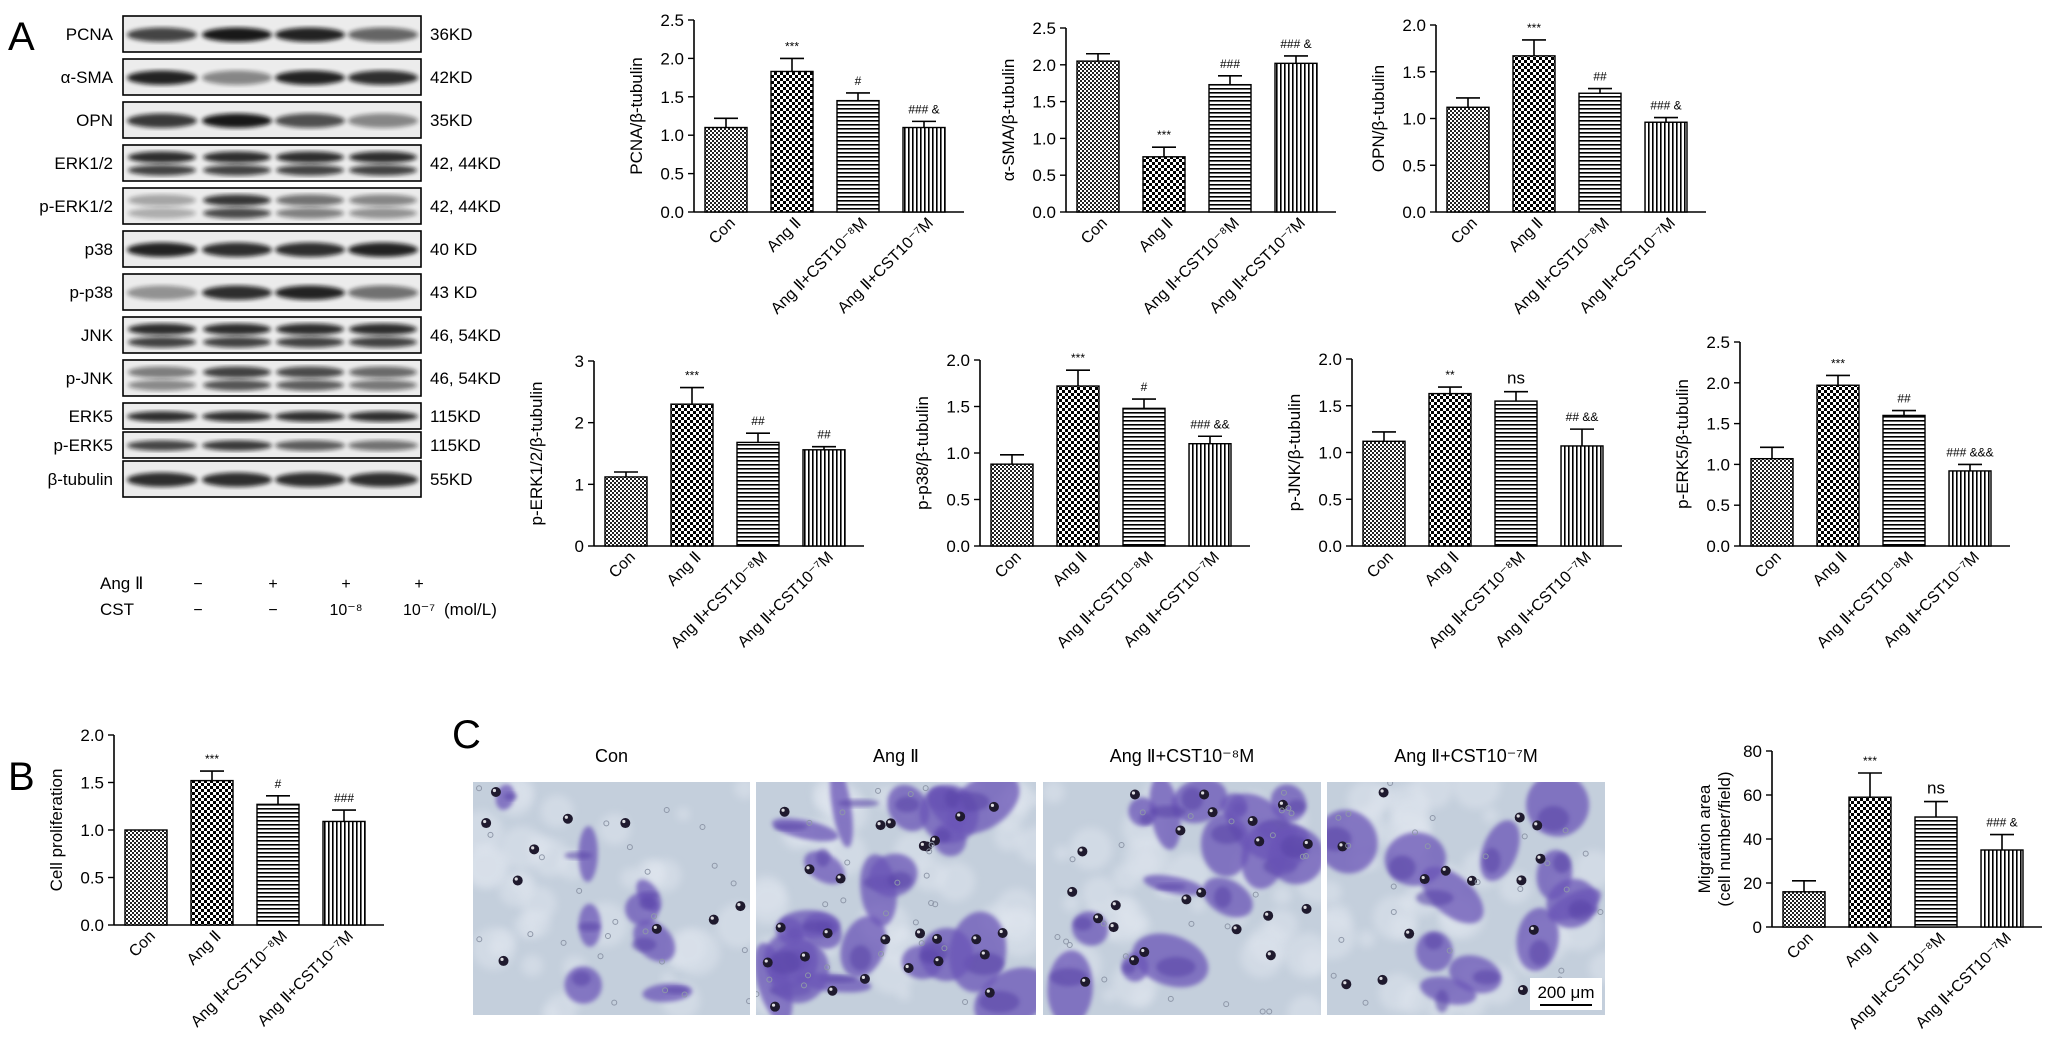 This screenshot has width=2064, height=1059. What do you see at coordinates (1156, 235) in the screenshot?
I see `category-label: Ang Ⅱ` at bounding box center [1156, 235].